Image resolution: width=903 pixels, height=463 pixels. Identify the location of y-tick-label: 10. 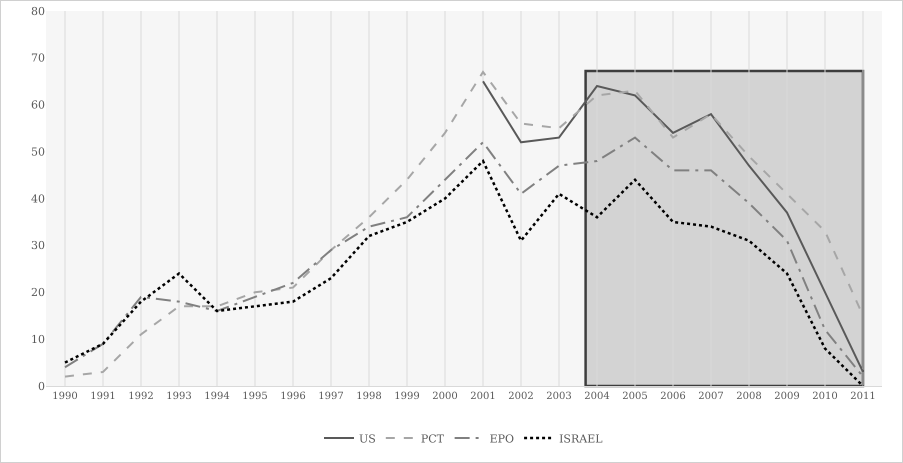
(38, 339).